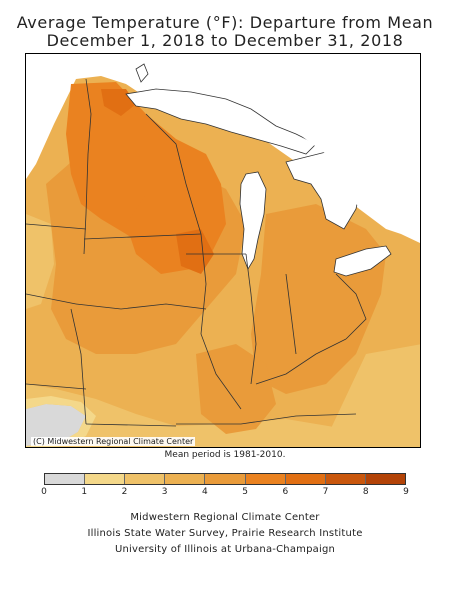  I want to click on legend-tick-4: 4, so click(205, 492).